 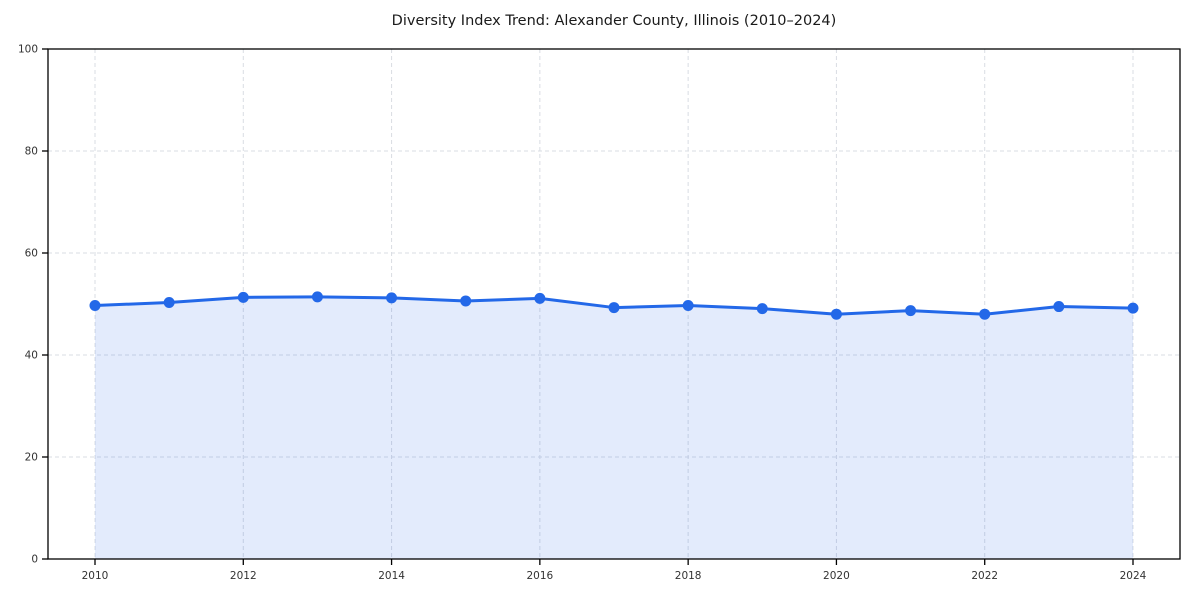 I want to click on data-point-2021, so click(x=911, y=311).